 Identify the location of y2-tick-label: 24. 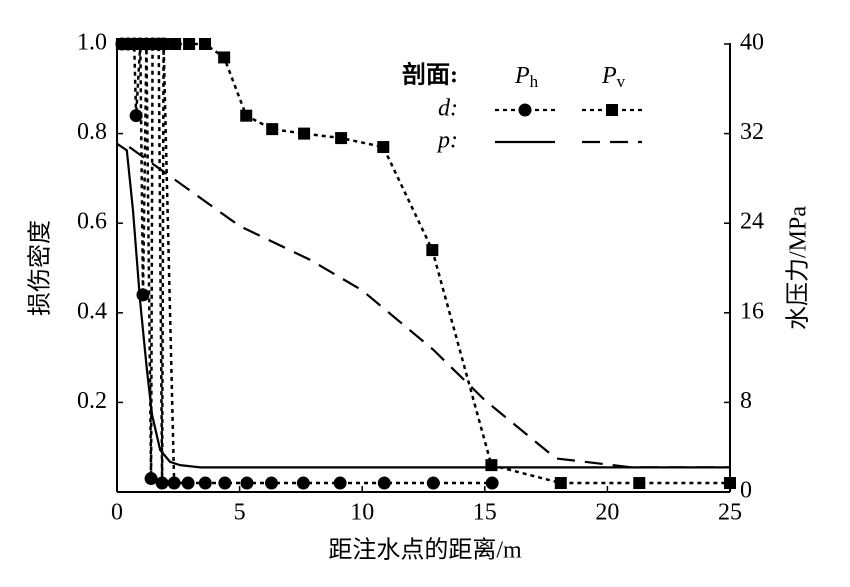
(752, 222).